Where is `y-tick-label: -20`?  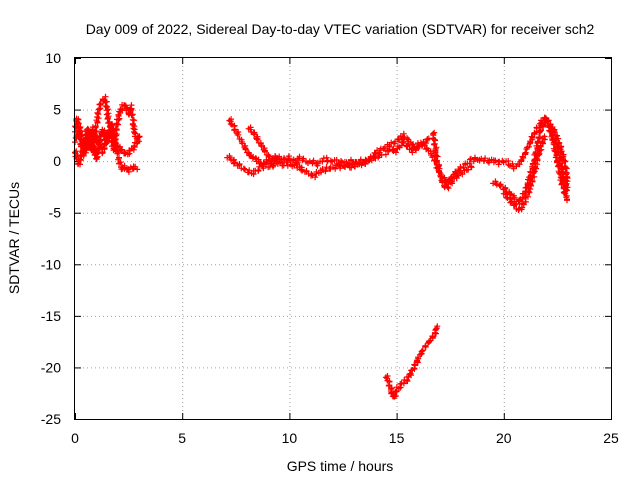 y-tick-label: -20 is located at coordinates (51, 367).